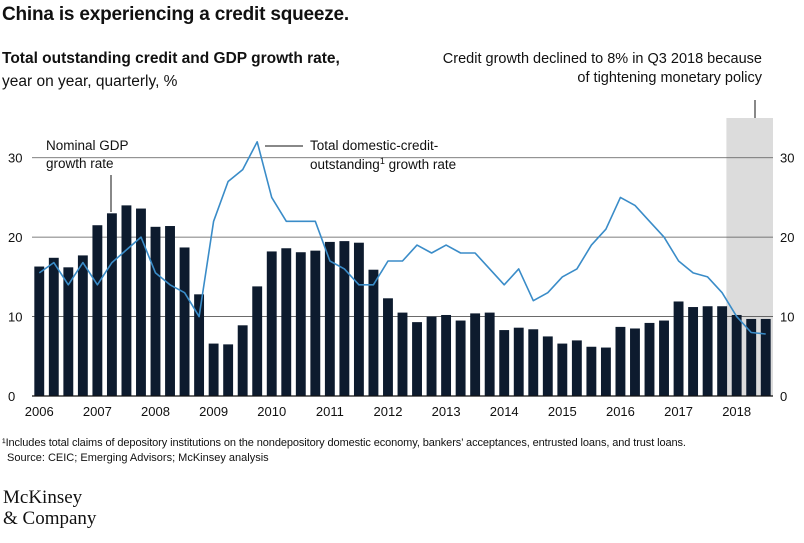 Image resolution: width=804 pixels, height=543 pixels. I want to click on y-tick-label-right: 30, so click(787, 158).